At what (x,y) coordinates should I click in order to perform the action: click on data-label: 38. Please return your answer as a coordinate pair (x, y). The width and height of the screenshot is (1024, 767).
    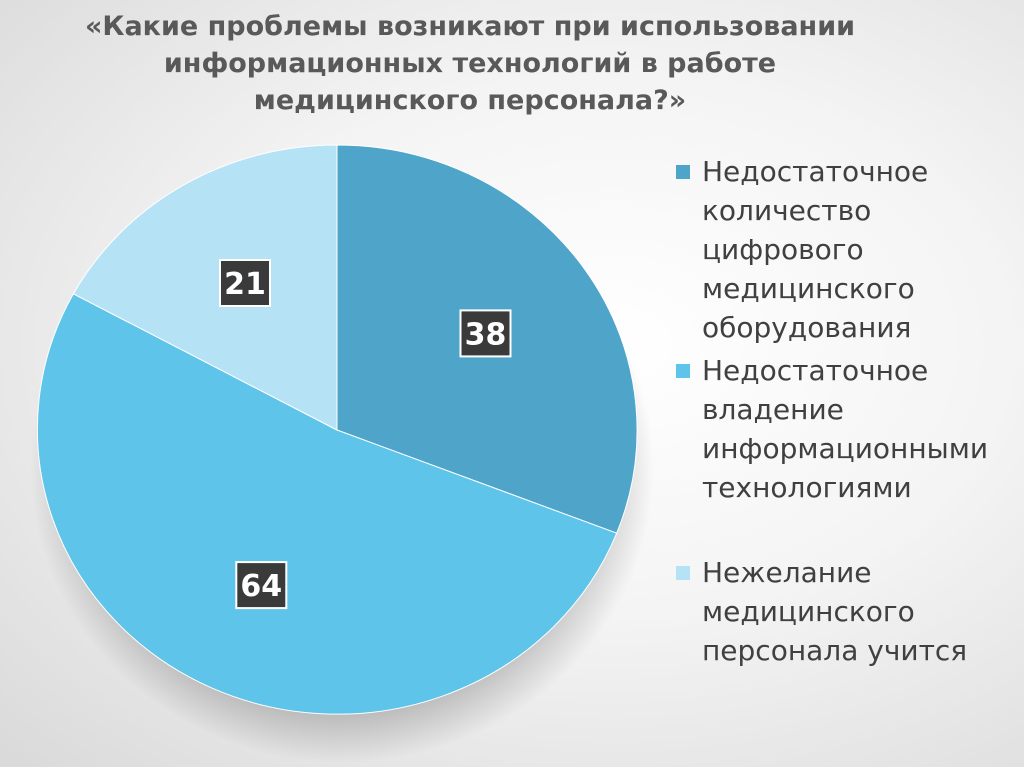
    Looking at the image, I should click on (486, 334).